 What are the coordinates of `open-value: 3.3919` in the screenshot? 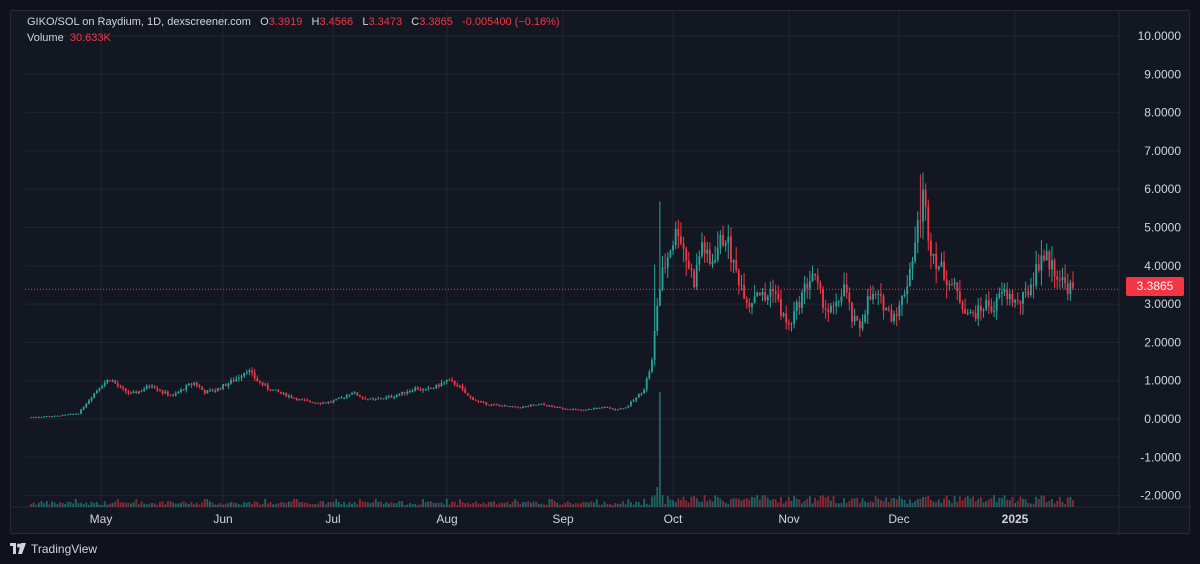 It's located at (285, 22).